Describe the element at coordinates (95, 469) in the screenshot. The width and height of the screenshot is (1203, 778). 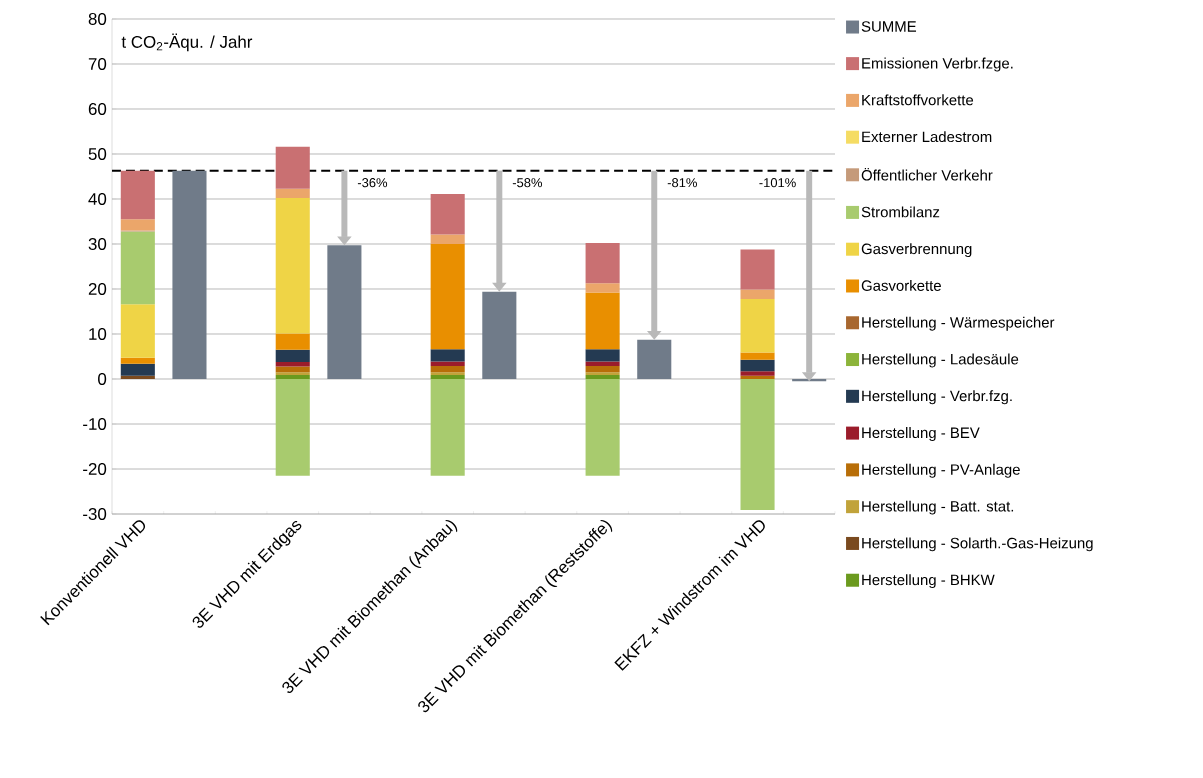
I see `y-tick-label: -20` at that location.